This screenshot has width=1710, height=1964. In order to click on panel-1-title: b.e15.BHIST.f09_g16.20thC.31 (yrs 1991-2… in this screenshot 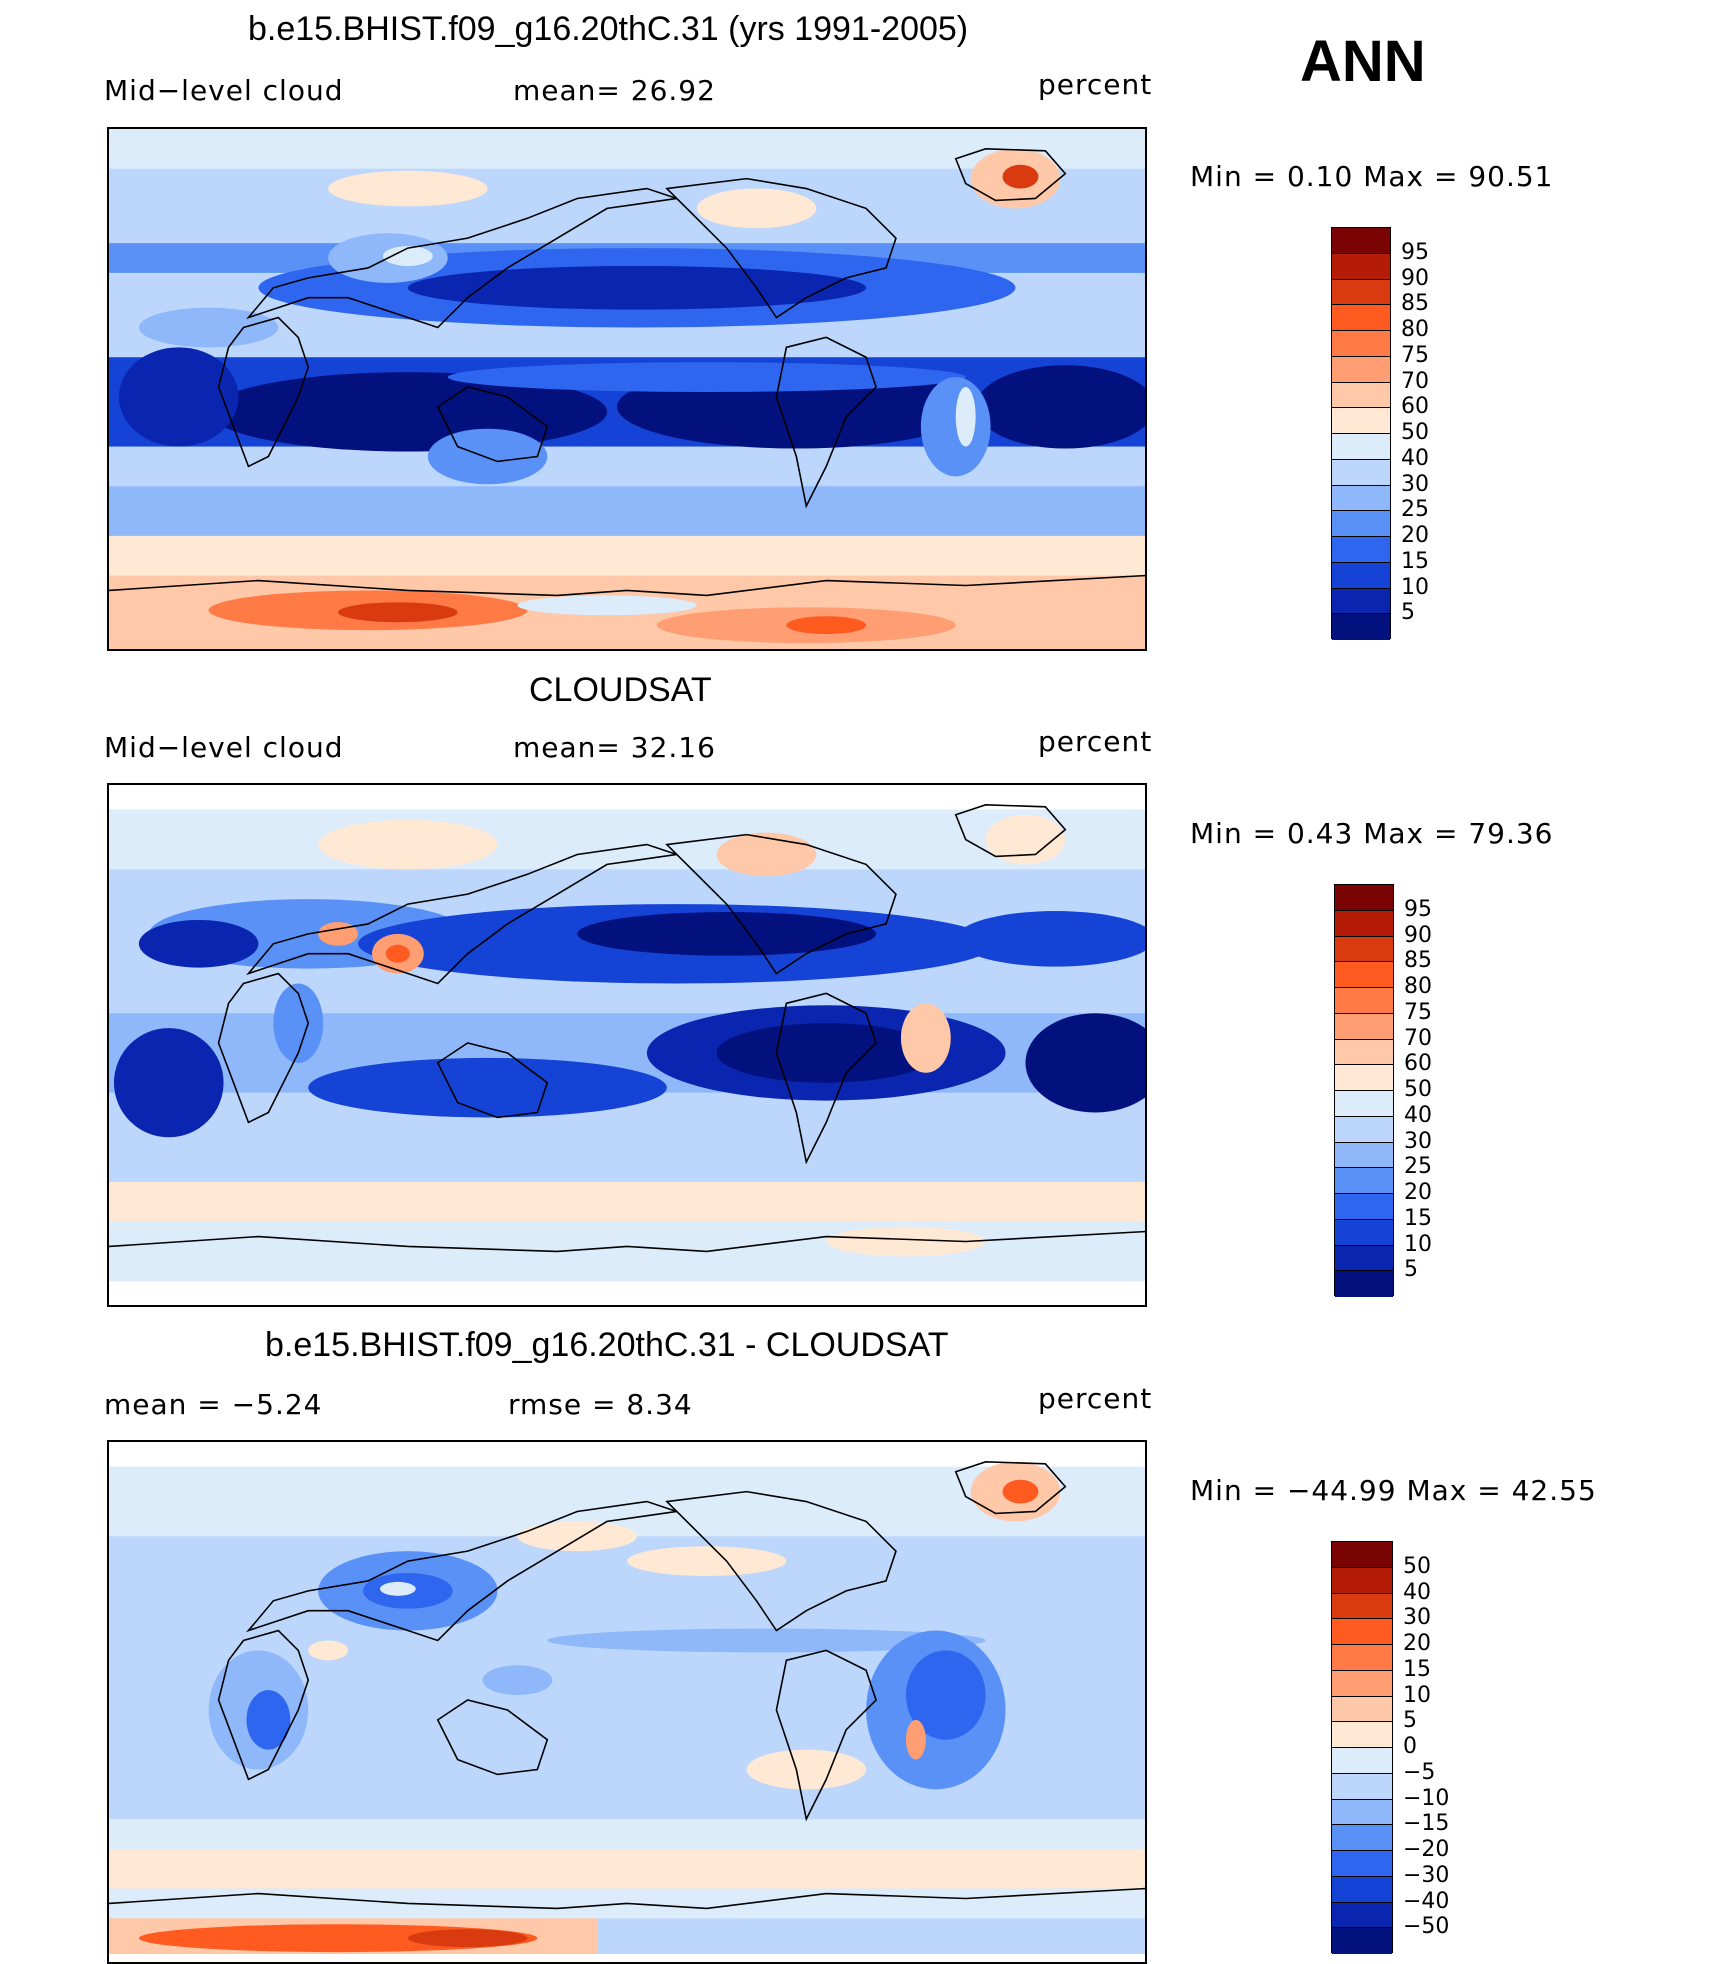, I will do `click(608, 29)`.